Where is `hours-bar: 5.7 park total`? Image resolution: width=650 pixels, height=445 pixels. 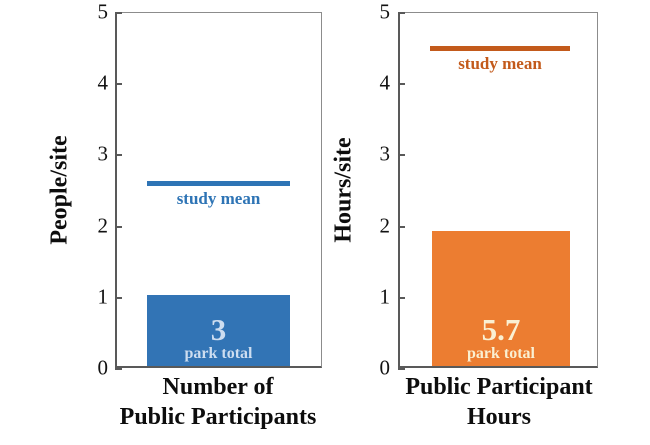
hours-bar: 5.7 park total is located at coordinates (501, 298).